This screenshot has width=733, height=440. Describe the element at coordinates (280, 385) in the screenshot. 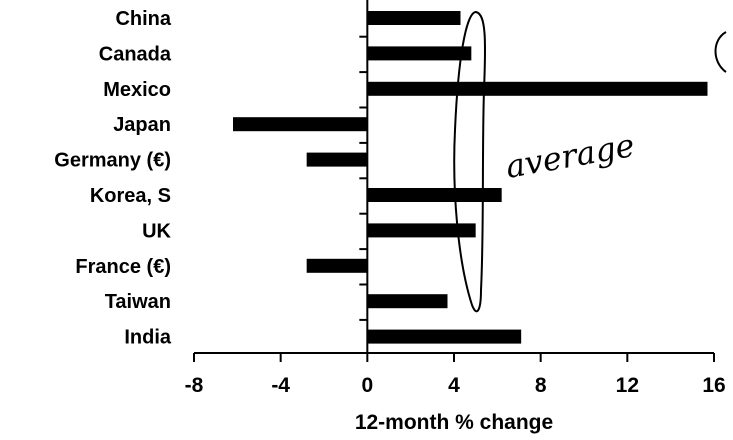

I see `x-tick-label: -4` at that location.